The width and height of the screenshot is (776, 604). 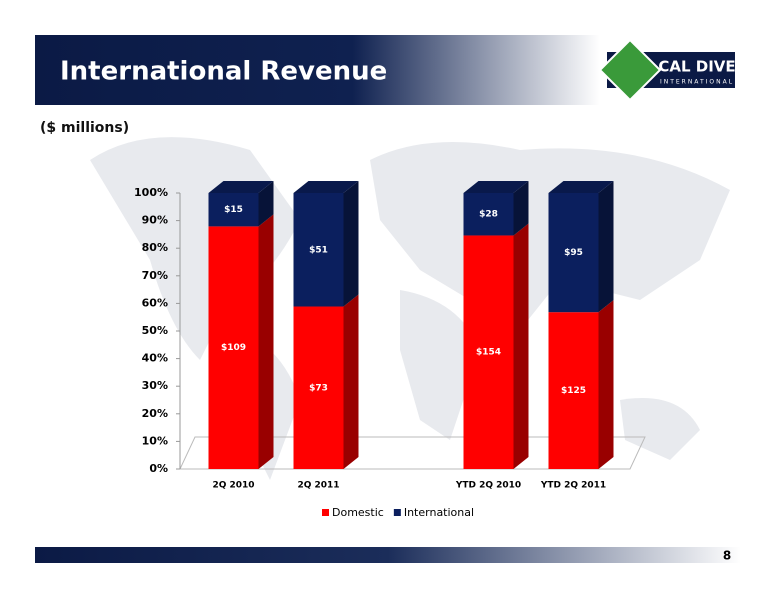 I want to click on page-number: 8, so click(x=727, y=556).